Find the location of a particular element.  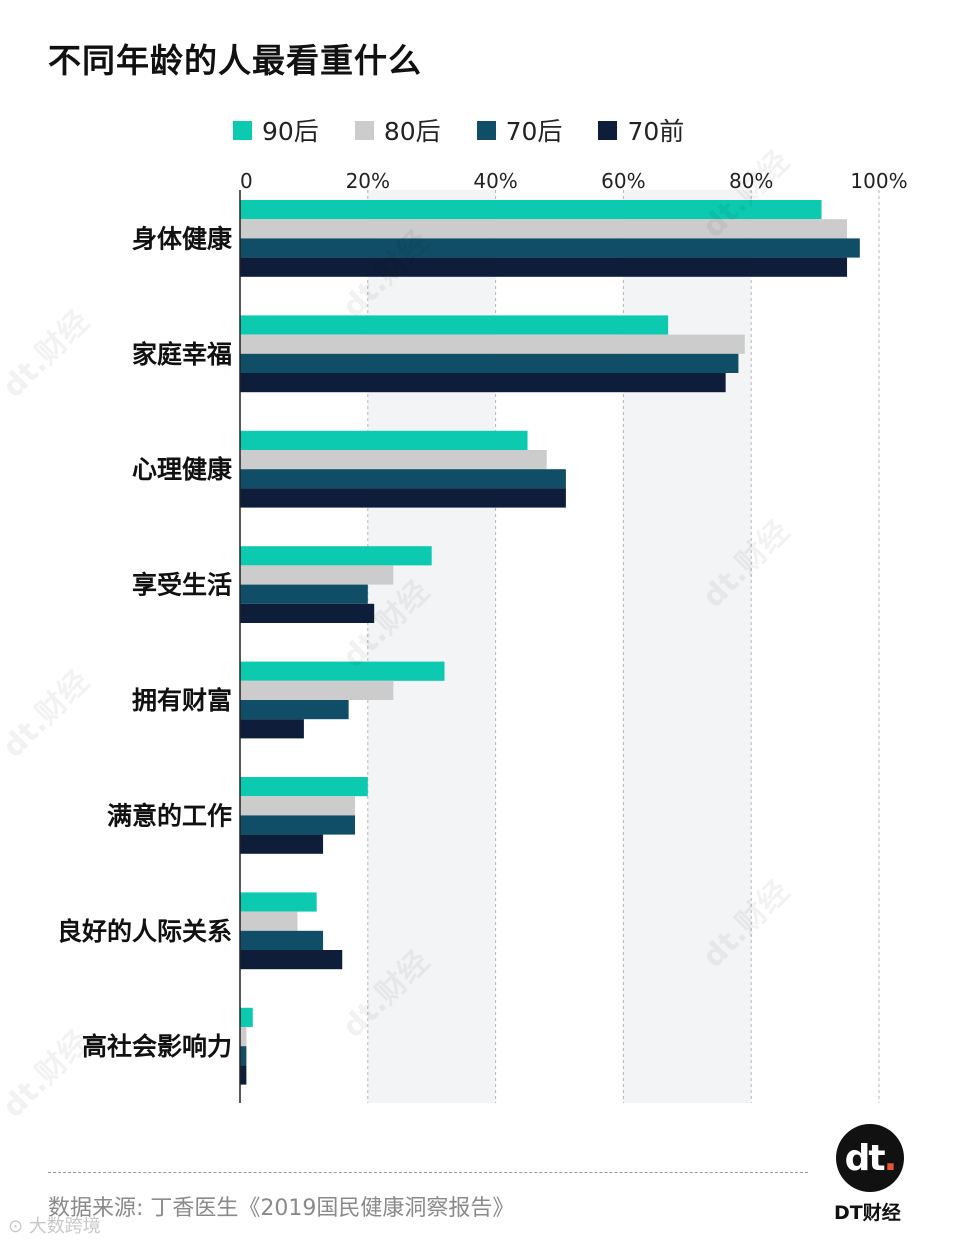

chart-title: 不同年龄的人最看重什么 is located at coordinates (235, 60).